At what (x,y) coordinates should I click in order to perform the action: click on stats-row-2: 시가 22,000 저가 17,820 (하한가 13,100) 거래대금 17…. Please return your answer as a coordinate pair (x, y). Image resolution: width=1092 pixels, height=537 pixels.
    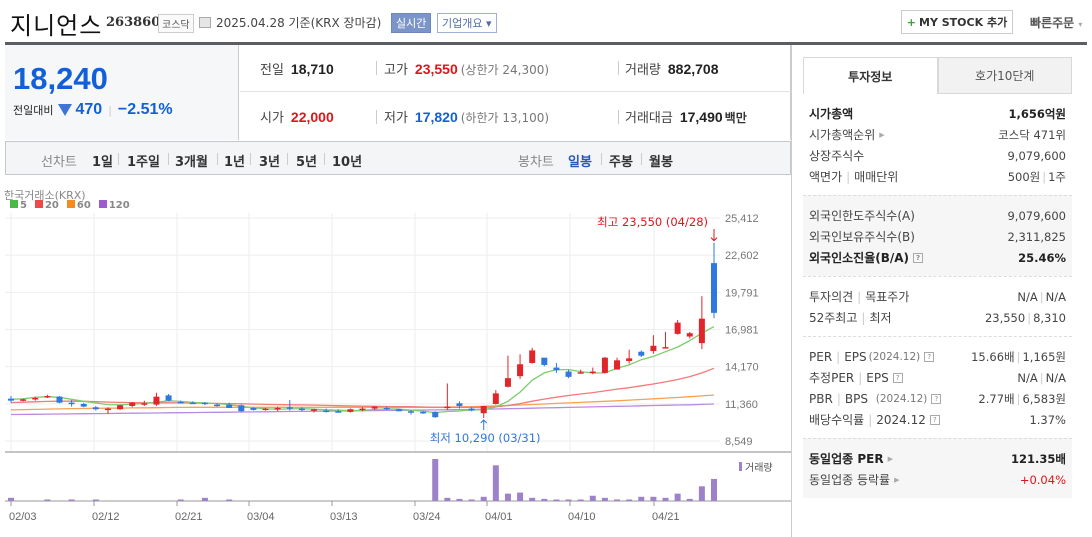
    Looking at the image, I should click on (515, 116).